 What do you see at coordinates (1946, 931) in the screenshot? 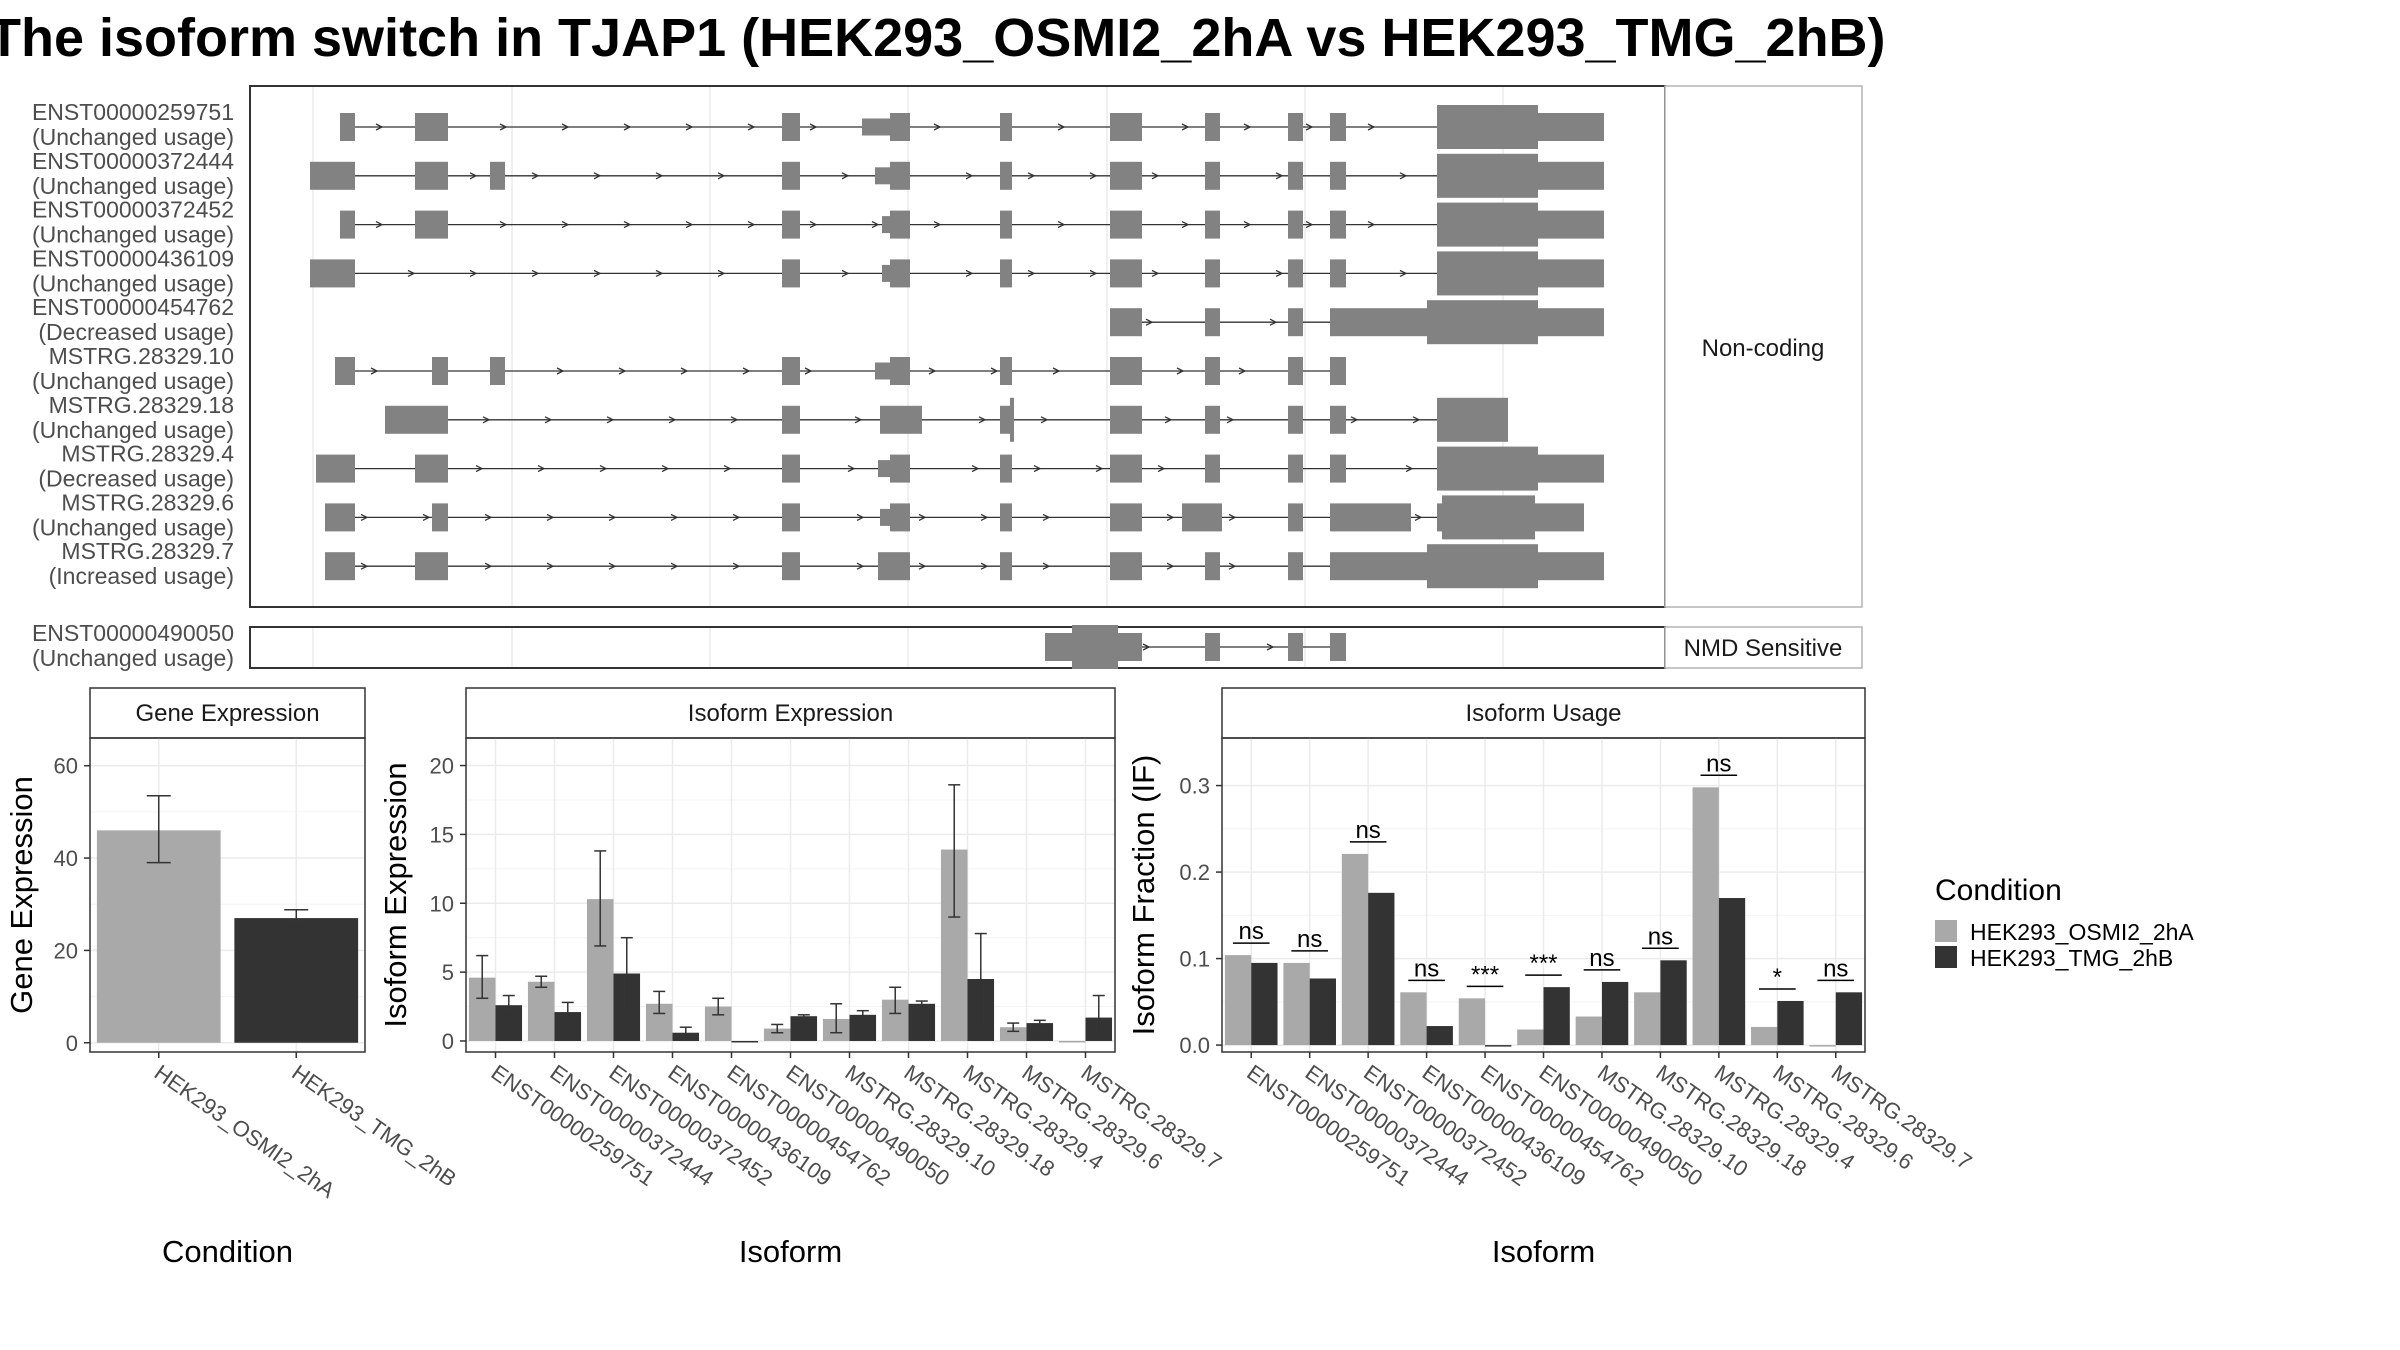
I see `legend-swatch-a` at bounding box center [1946, 931].